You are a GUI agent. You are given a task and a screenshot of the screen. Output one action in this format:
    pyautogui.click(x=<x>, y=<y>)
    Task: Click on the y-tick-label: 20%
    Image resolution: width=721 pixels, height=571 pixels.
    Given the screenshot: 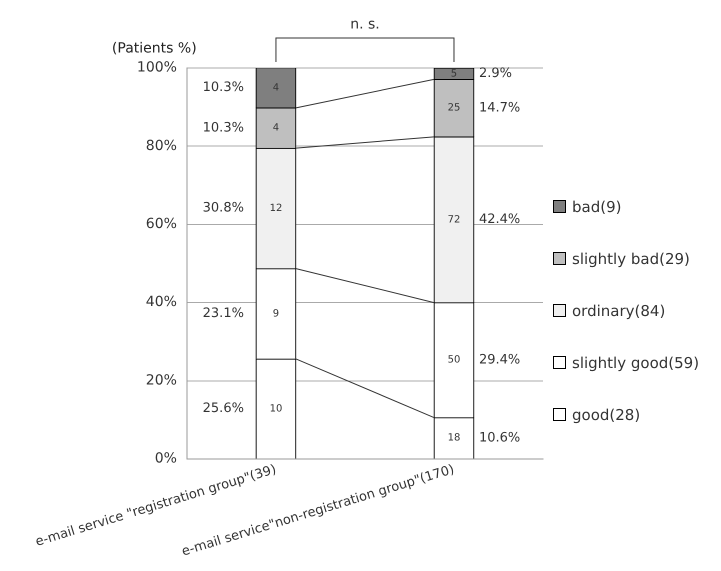 What is the action you would take?
    pyautogui.click(x=161, y=380)
    